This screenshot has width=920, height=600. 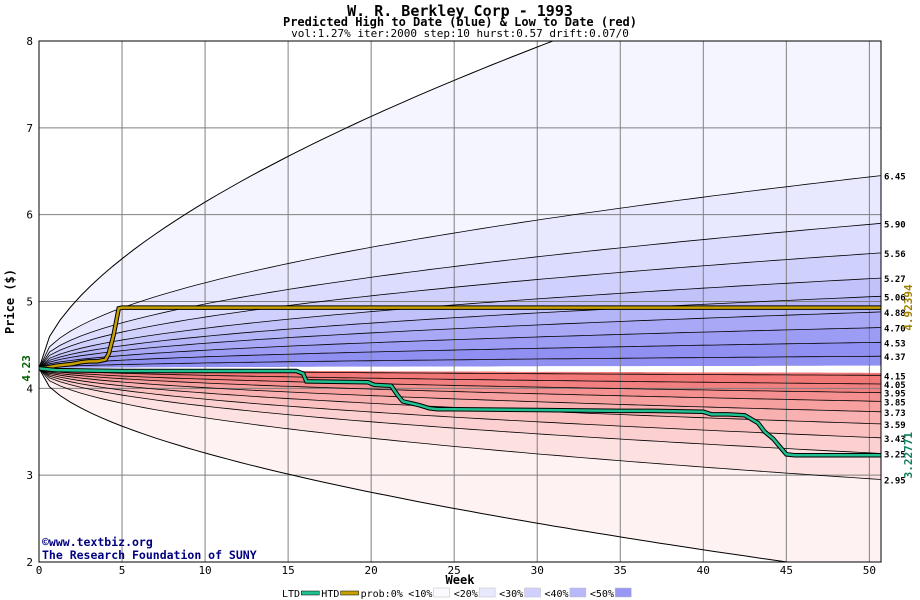 What do you see at coordinates (895, 403) in the screenshot?
I see `low-value-label-3: 3.85` at bounding box center [895, 403].